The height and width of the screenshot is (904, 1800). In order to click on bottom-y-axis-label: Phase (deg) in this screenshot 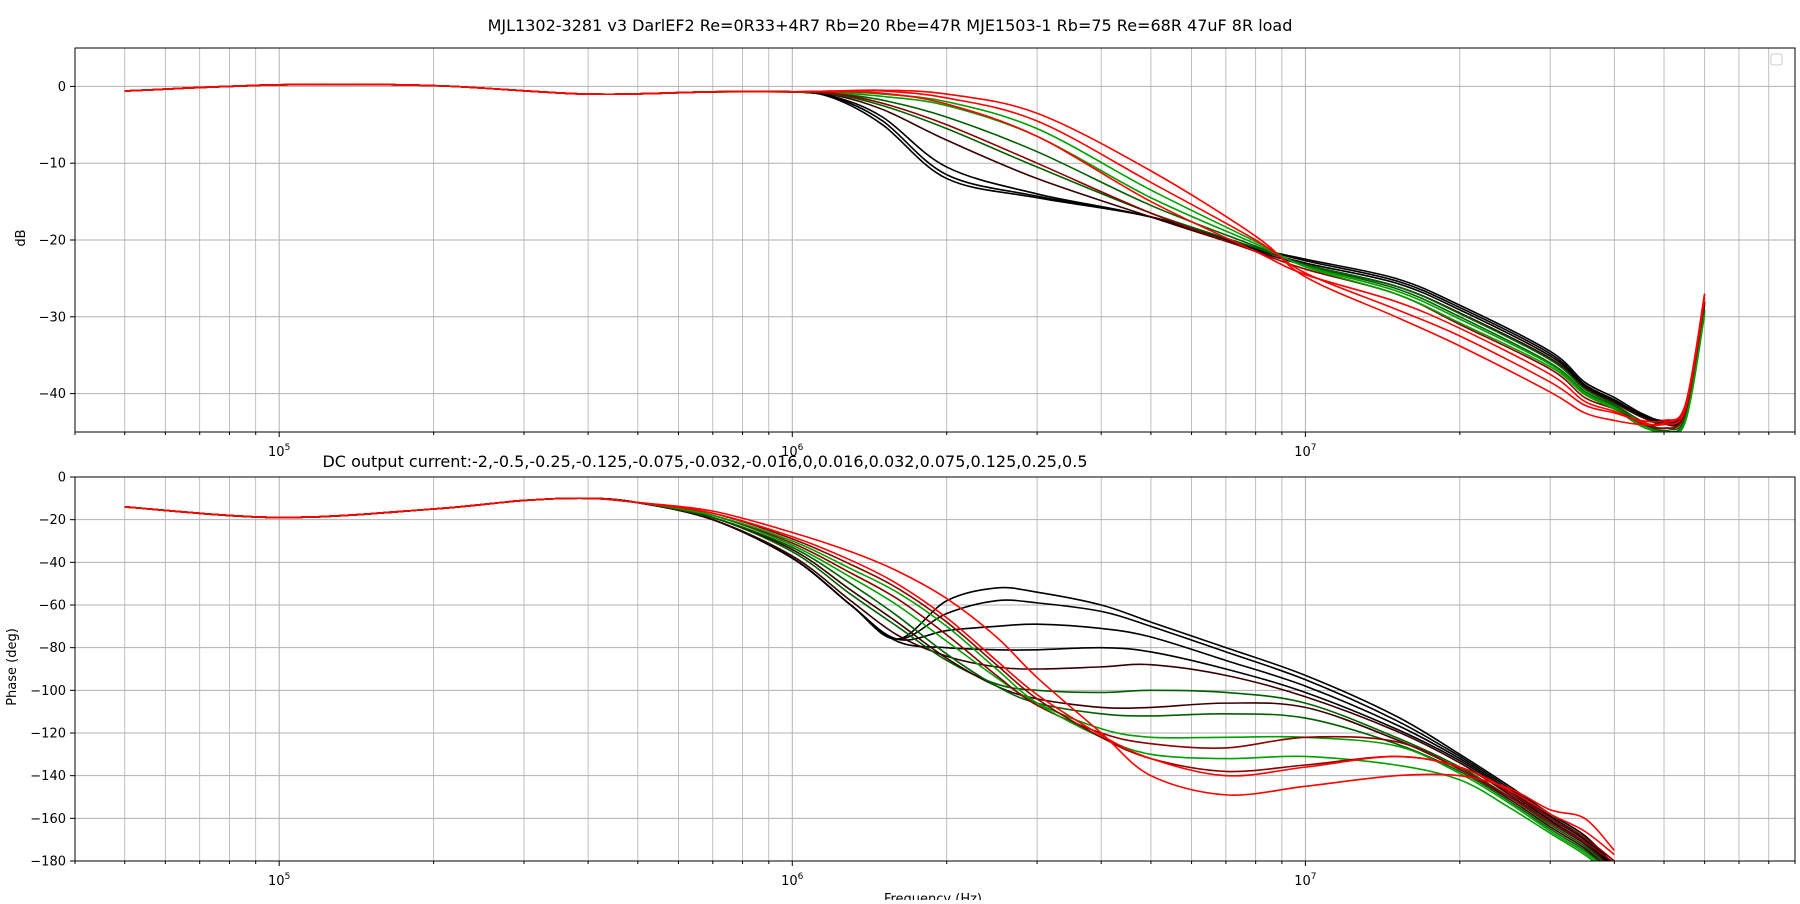, I will do `click(12, 667)`.